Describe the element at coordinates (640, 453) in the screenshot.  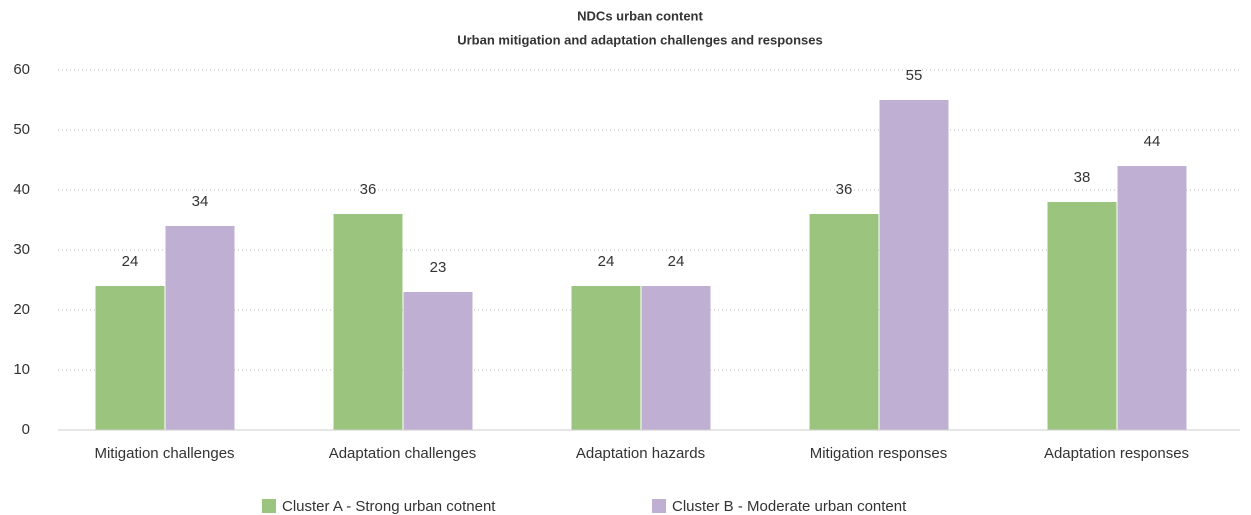
I see `x-tick-label: Adaptation hazards` at that location.